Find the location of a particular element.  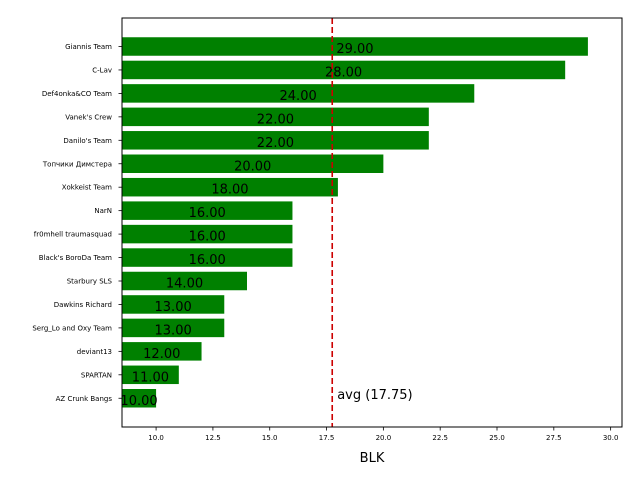

x-tick-label: 12.5 is located at coordinates (213, 438).